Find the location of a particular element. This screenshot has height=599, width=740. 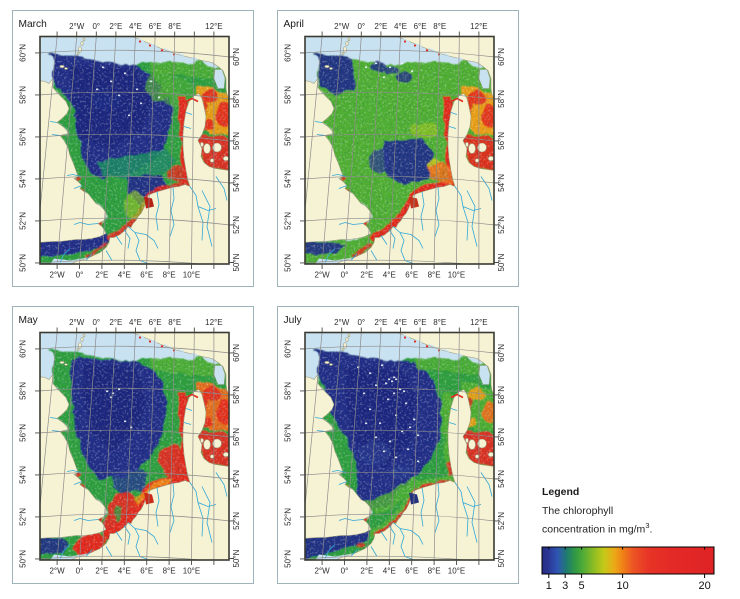

svg-text: May is located at coordinates (29, 320).